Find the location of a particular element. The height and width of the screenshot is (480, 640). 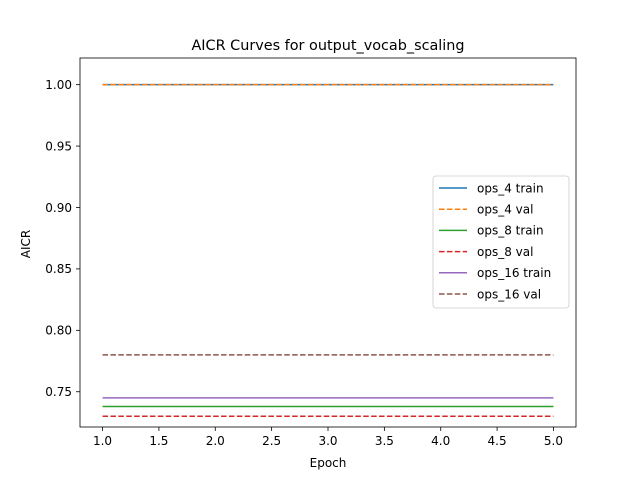

x-tick-label: 2.5 is located at coordinates (271, 441).